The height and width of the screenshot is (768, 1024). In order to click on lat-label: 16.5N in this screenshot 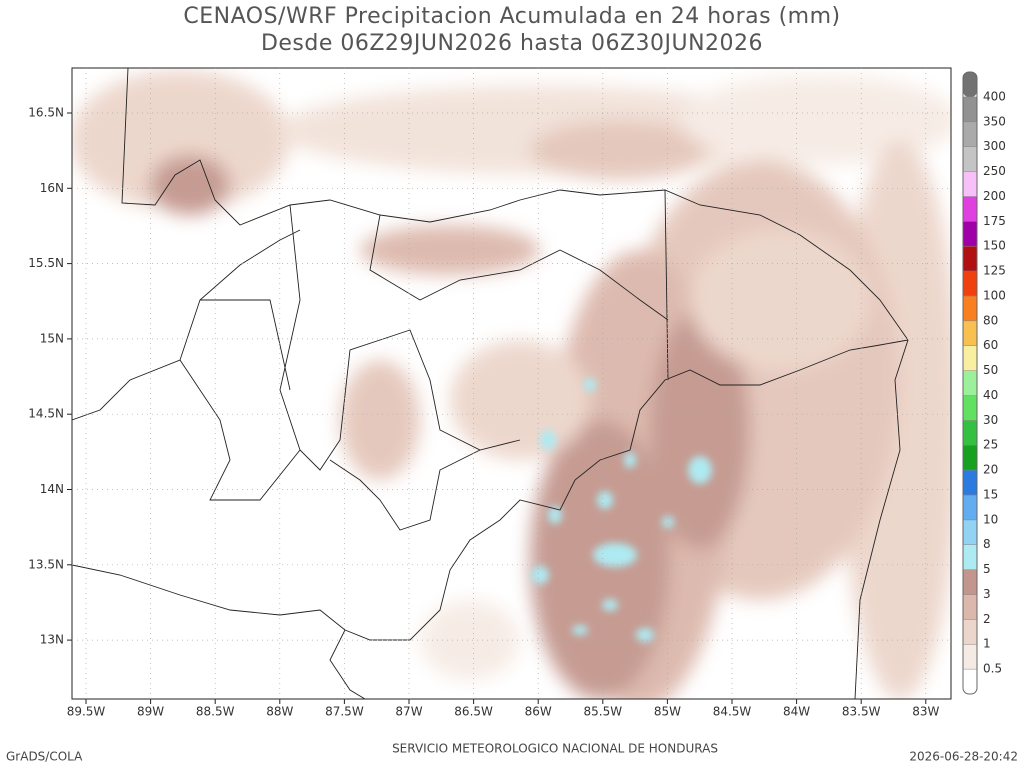, I will do `click(46, 113)`.